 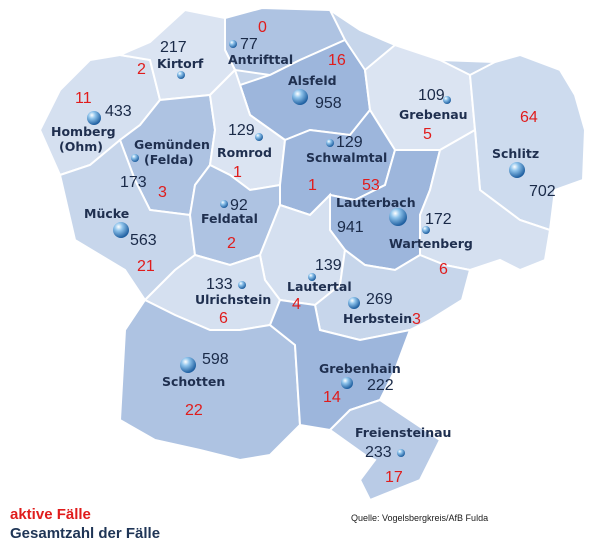 I want to click on name-feldatal: Feldatal, so click(x=229, y=218).